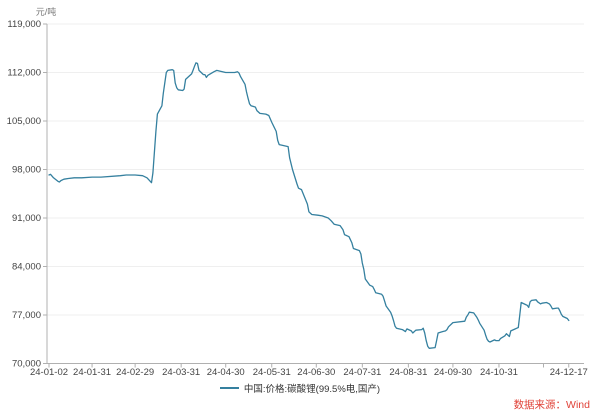 Image resolution: width=600 pixels, height=417 pixels. Describe the element at coordinates (24, 24) in the screenshot. I see `y-tick-label: 119,000` at that location.